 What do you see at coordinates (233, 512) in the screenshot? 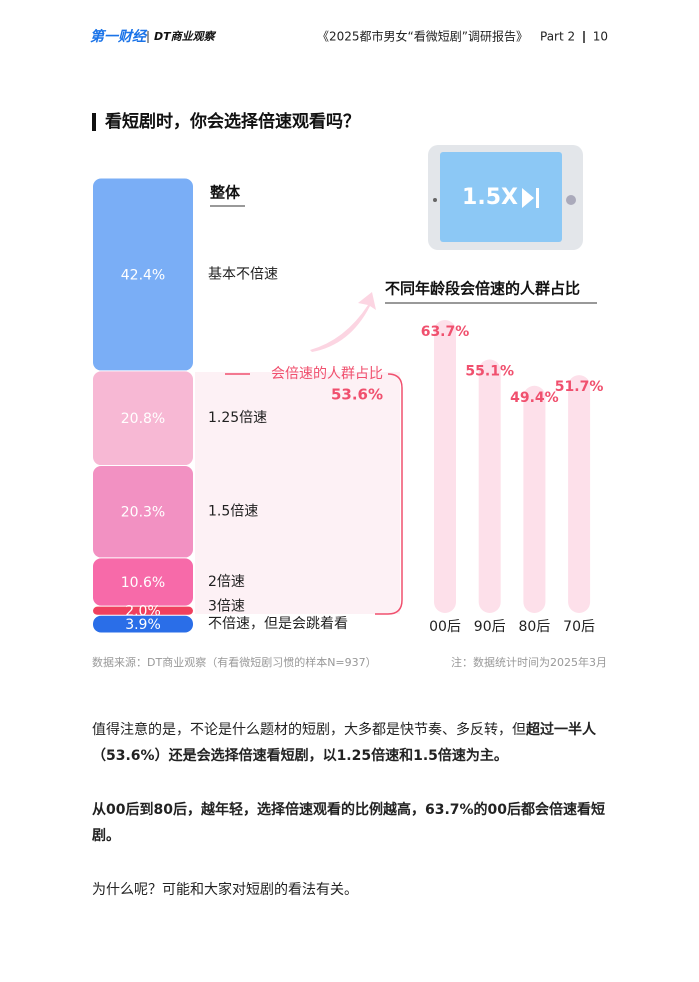
I see `legend-label: 1.5倍速` at bounding box center [233, 512].